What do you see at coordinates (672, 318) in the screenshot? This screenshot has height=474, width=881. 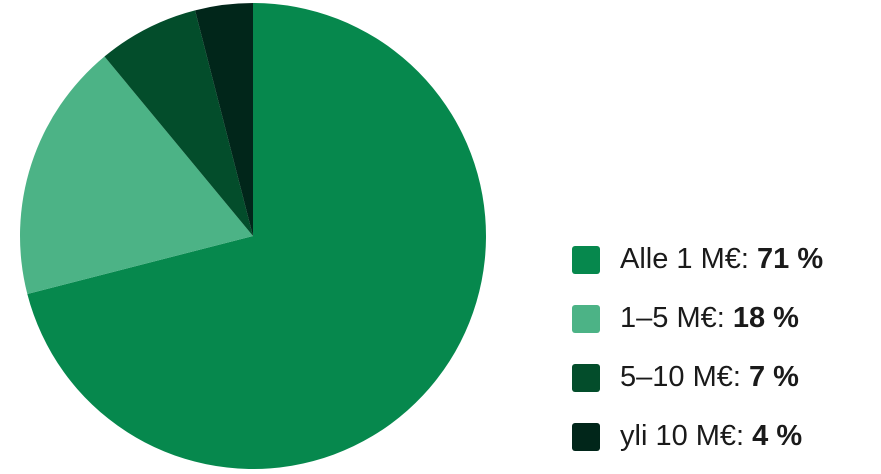 I see `legend-label: 1–5 M€:` at bounding box center [672, 318].